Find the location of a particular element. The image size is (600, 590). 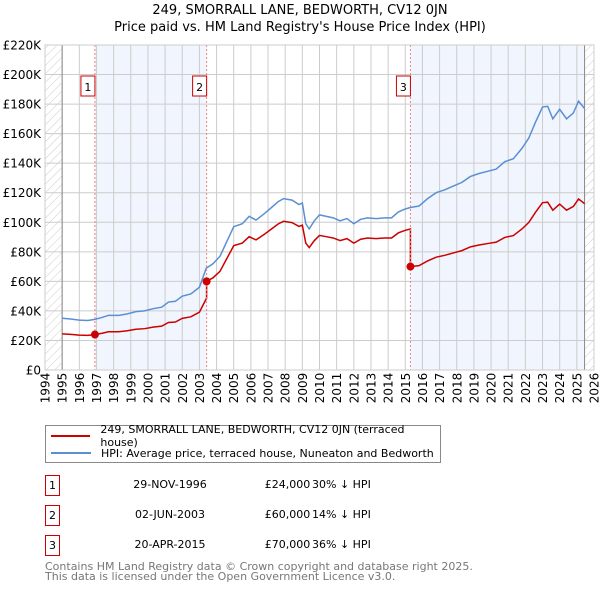

x-tick-label: 1996 is located at coordinates (80, 388).